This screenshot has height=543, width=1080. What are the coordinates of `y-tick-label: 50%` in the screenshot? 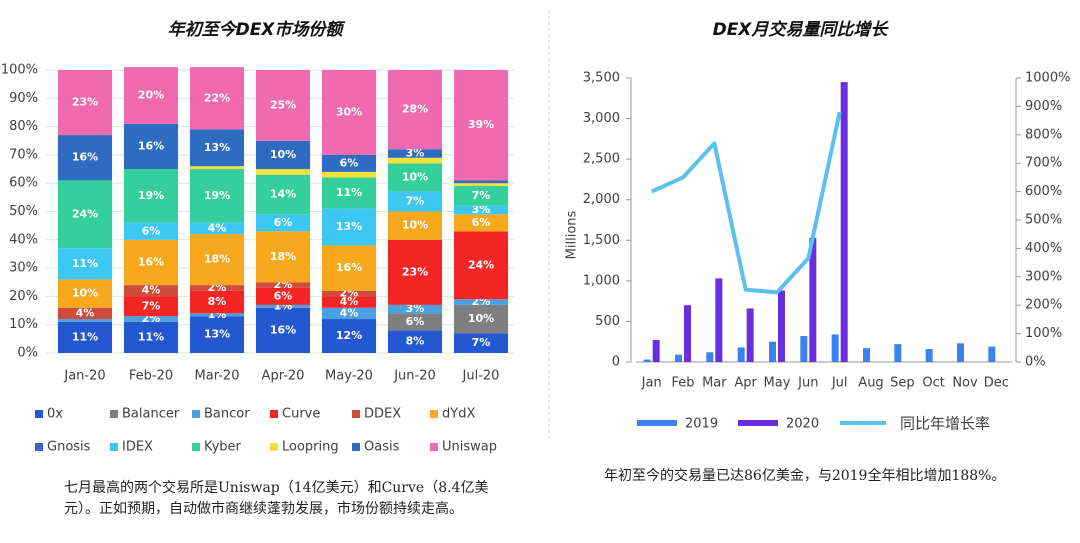 It's located at (23, 211).